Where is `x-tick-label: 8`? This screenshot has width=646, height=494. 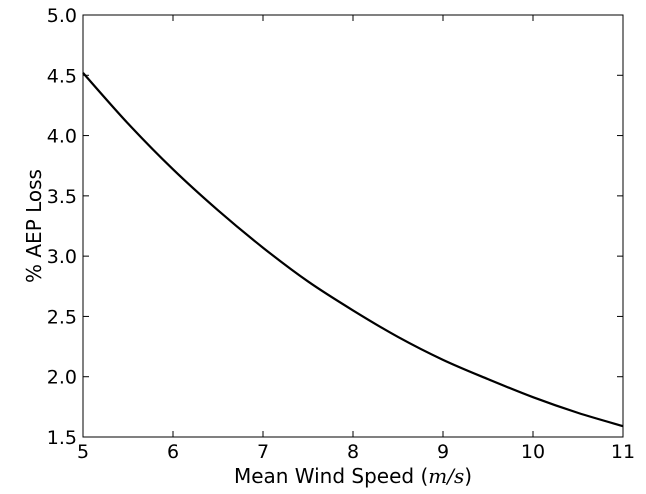
x-tick-label: 8 is located at coordinates (353, 452).